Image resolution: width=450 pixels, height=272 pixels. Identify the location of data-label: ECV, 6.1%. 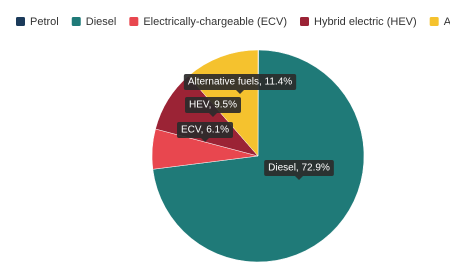
(205, 132).